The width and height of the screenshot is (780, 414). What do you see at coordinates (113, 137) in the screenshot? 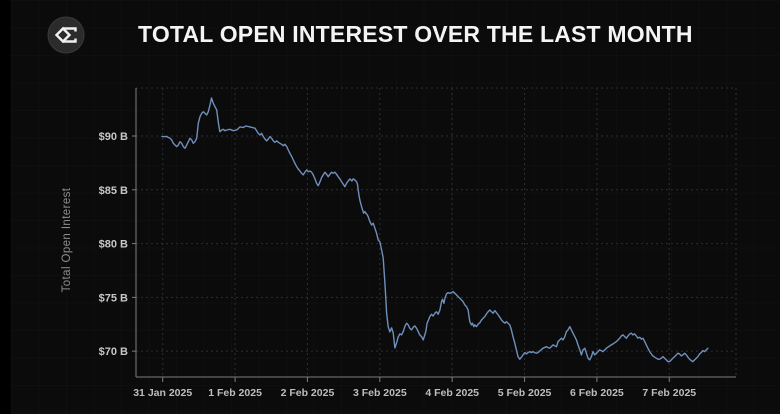
I see `y-tick-label: $90 B` at bounding box center [113, 137].